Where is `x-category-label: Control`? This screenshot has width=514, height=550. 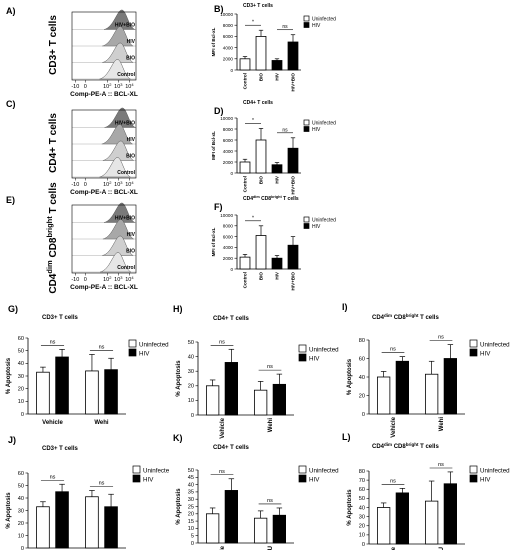 x-category-label: Control is located at coordinates (245, 280).